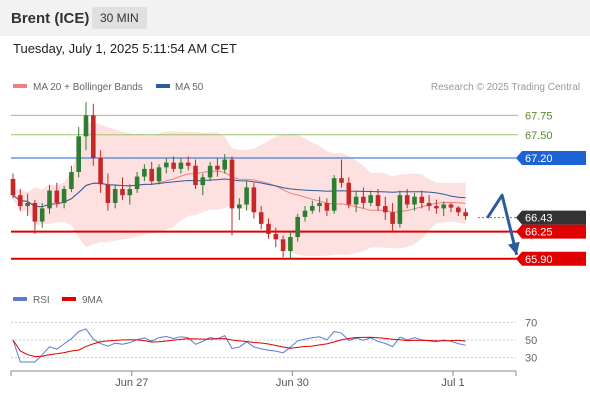  What do you see at coordinates (88, 87) in the screenshot?
I see `legend-ma20-label: MA 20 + Bollinger Bands` at bounding box center [88, 87].